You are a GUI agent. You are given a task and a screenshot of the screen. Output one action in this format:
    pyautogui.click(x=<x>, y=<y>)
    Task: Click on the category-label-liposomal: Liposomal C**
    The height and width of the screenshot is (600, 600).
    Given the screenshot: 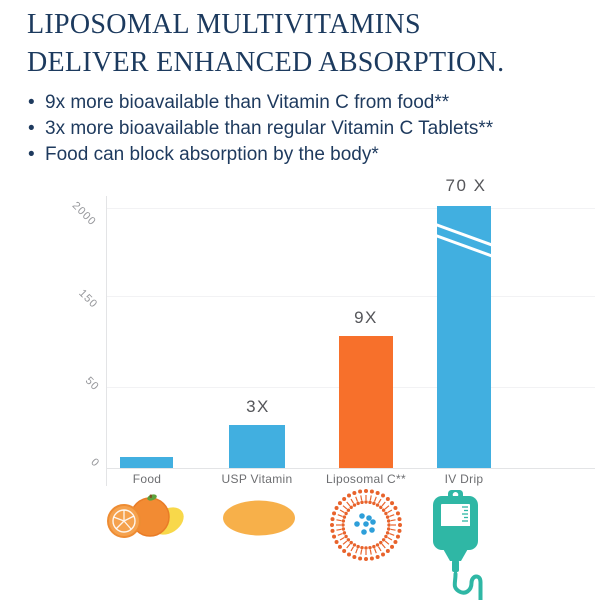 What is the action you would take?
    pyautogui.click(x=366, y=479)
    